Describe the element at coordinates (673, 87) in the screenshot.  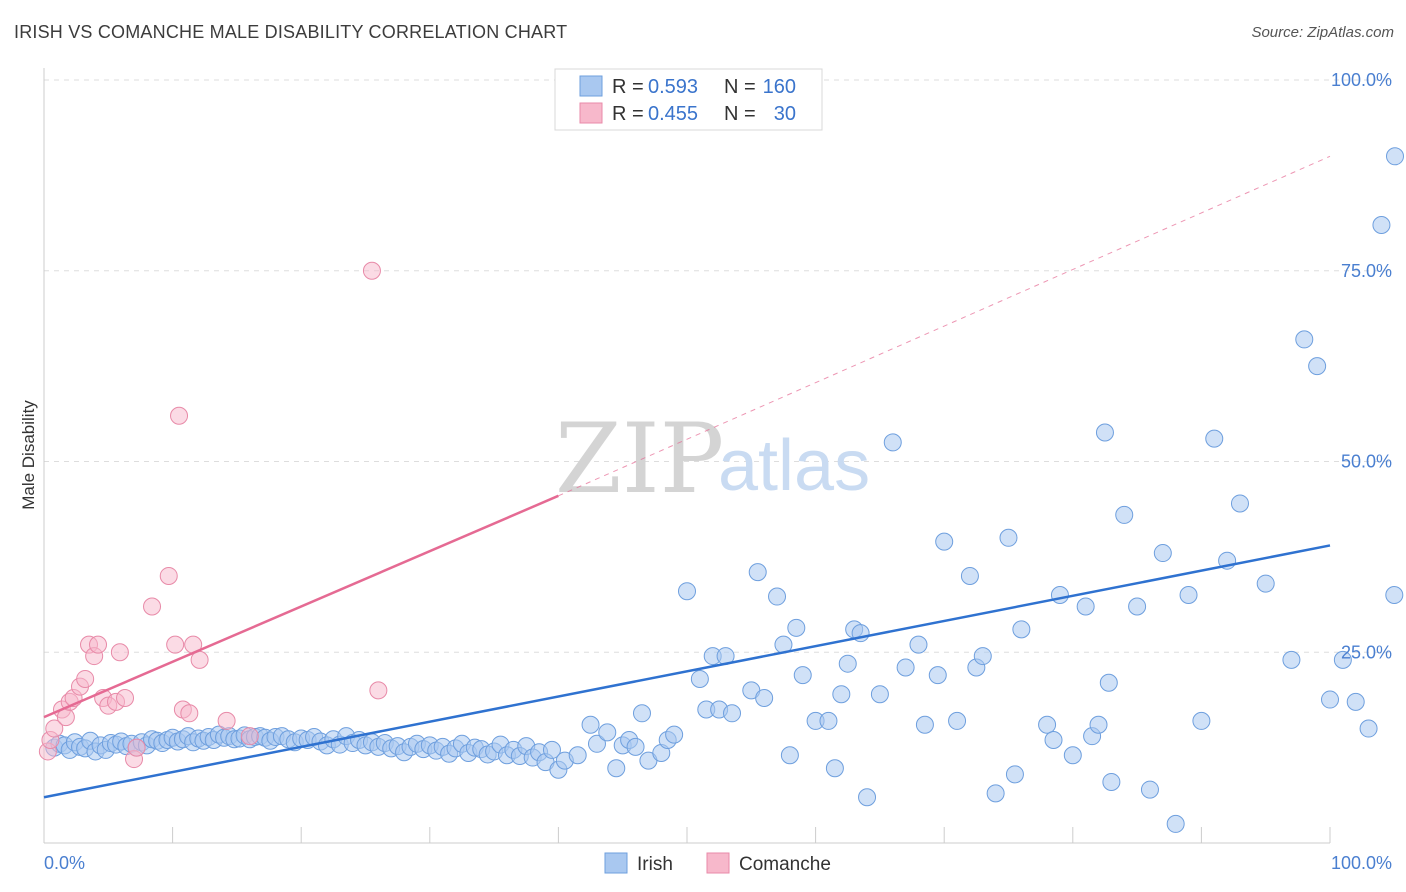
I see `legend-r-value-irish: 0.593` at that location.